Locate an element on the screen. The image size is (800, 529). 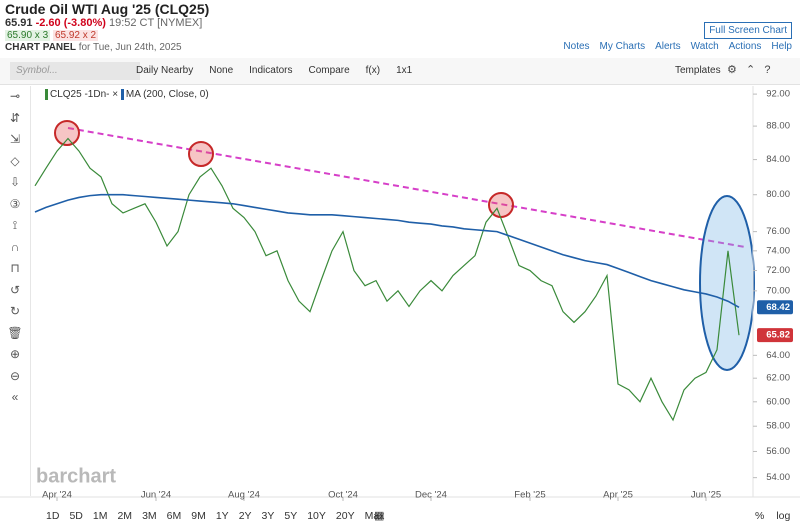
legend-item: MA (200, Close, 0) is located at coordinates (164, 94).